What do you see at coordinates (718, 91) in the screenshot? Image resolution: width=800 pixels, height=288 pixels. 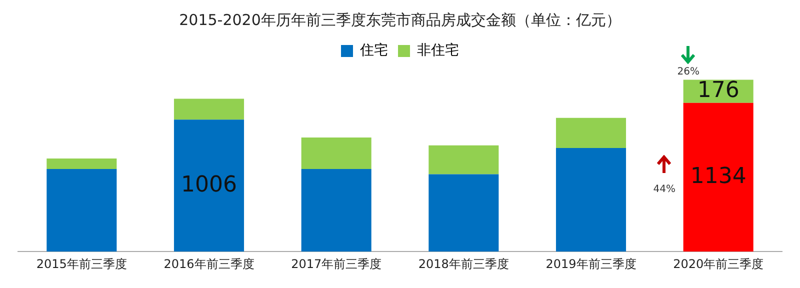 I see `data-label: 176` at bounding box center [718, 91].